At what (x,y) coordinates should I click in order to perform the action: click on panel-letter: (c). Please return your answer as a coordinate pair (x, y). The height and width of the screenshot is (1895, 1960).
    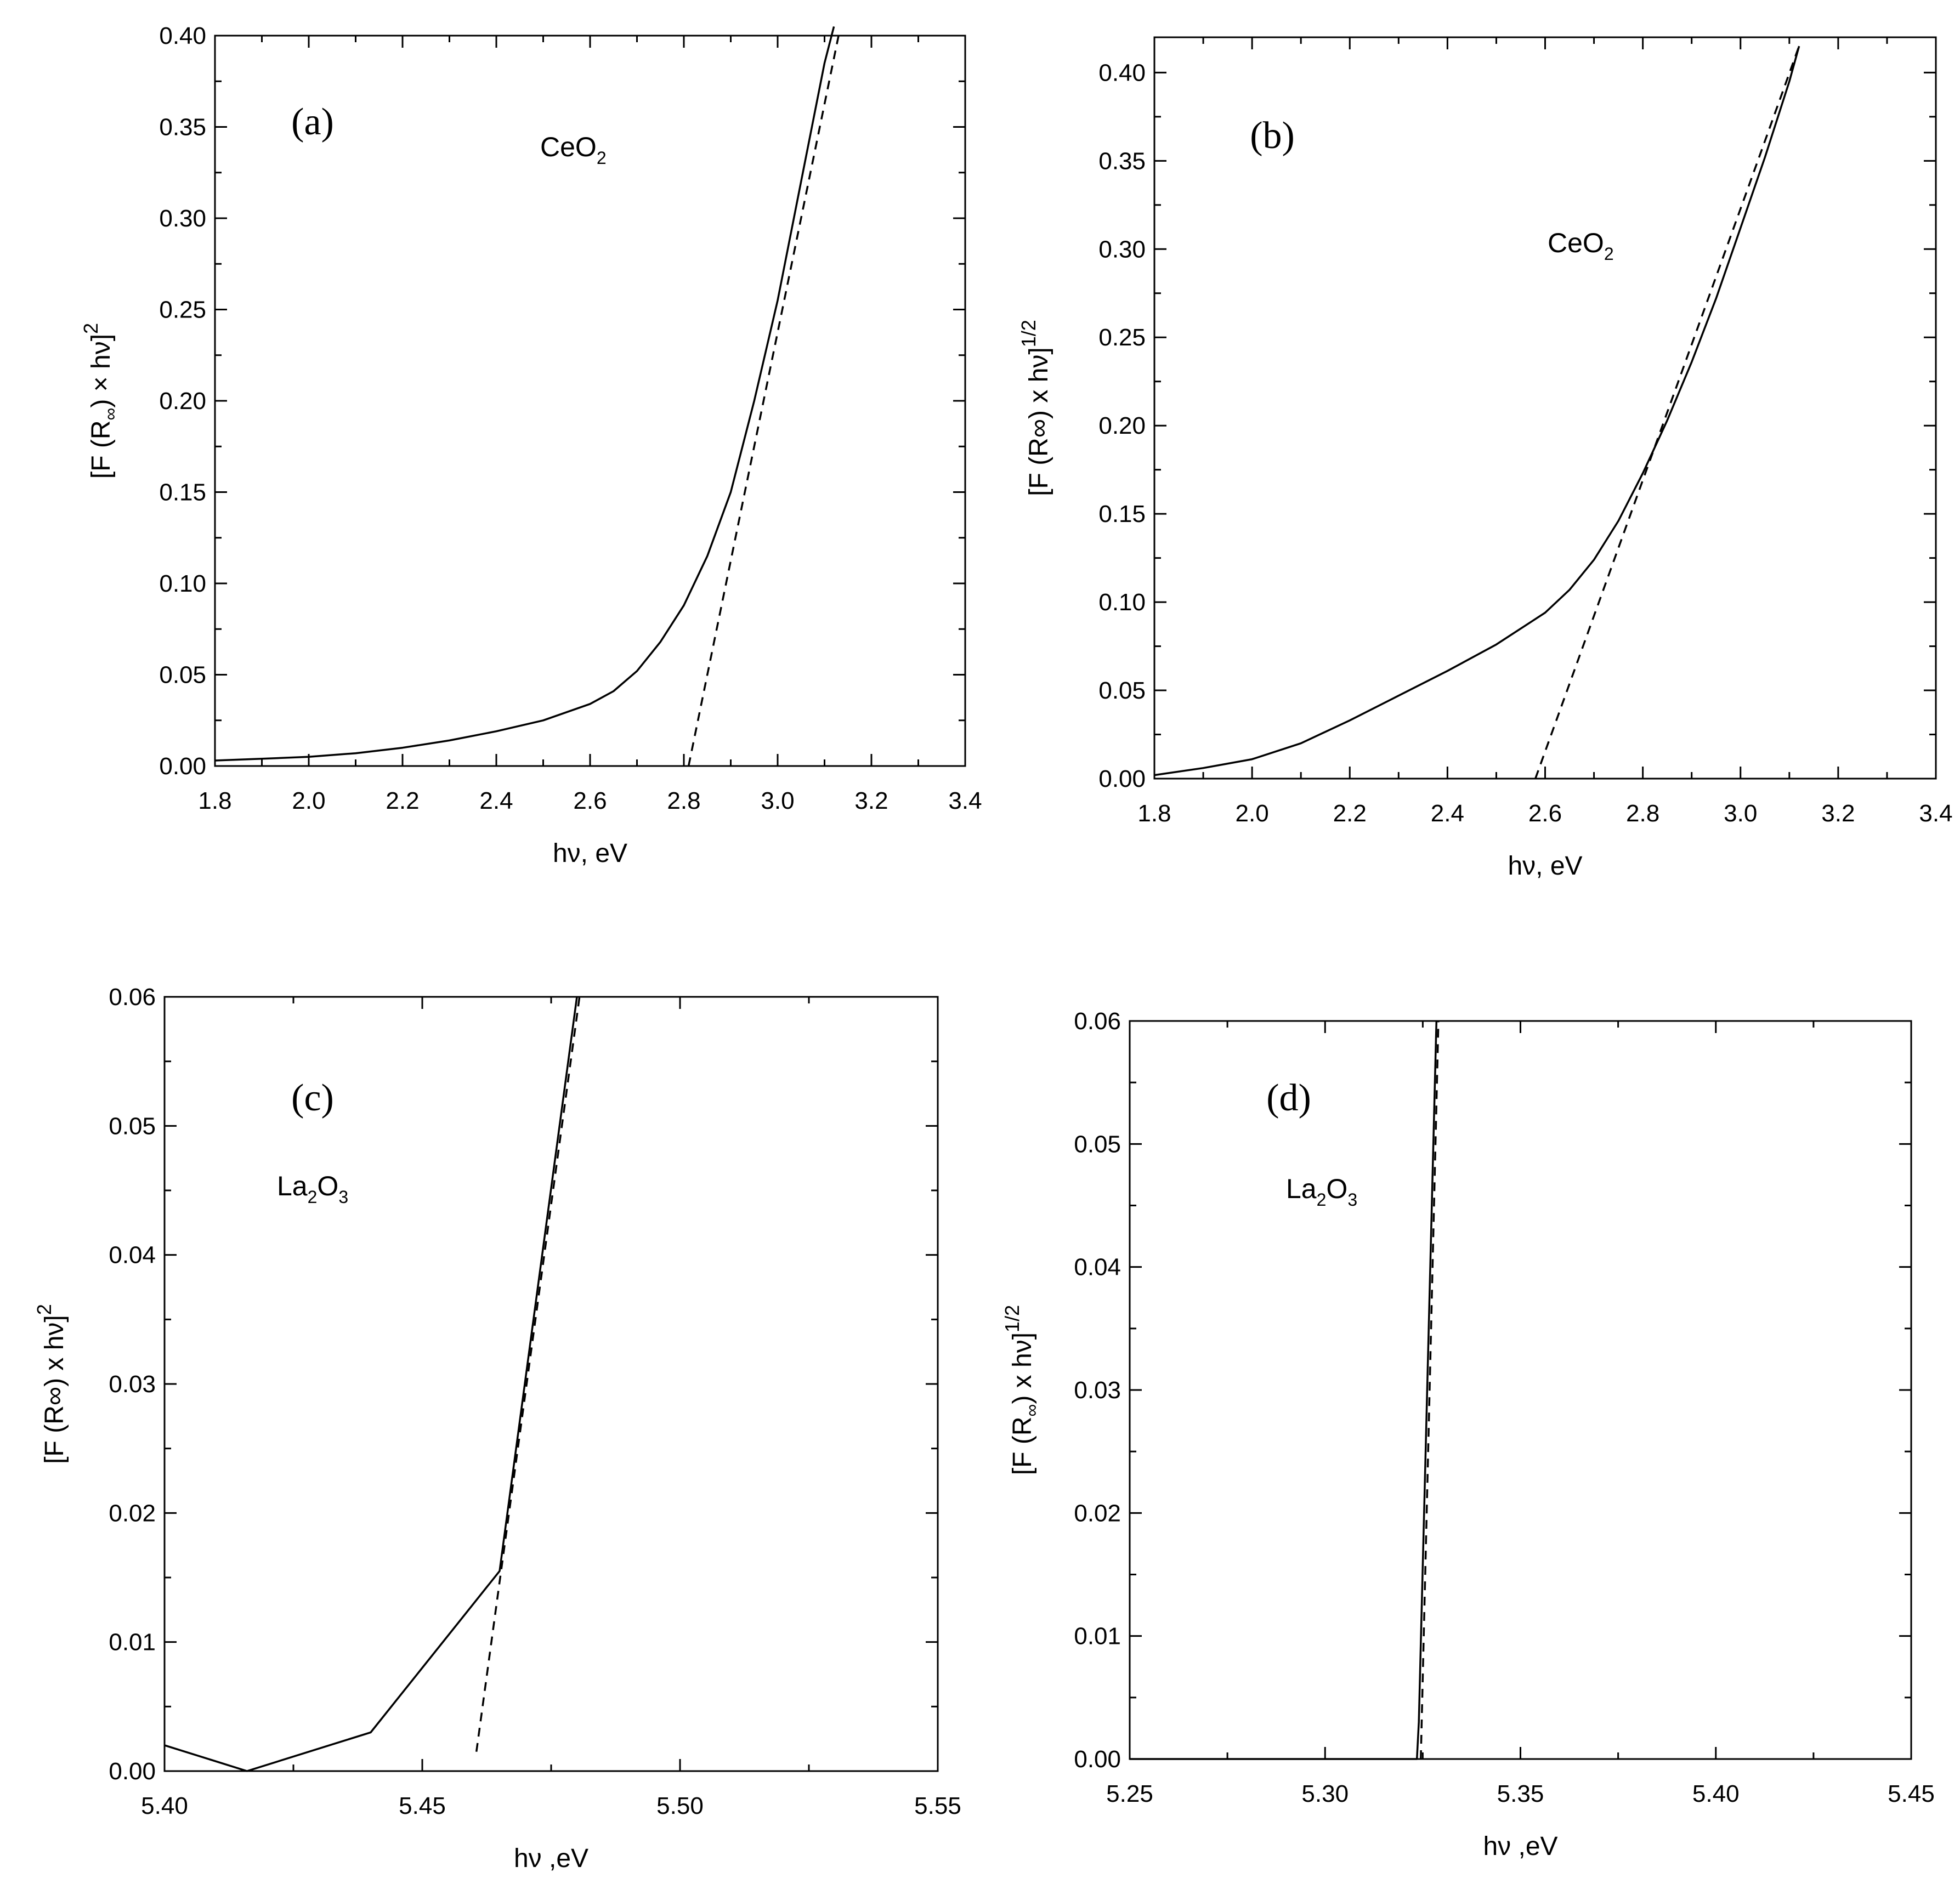
    Looking at the image, I should click on (312, 1098).